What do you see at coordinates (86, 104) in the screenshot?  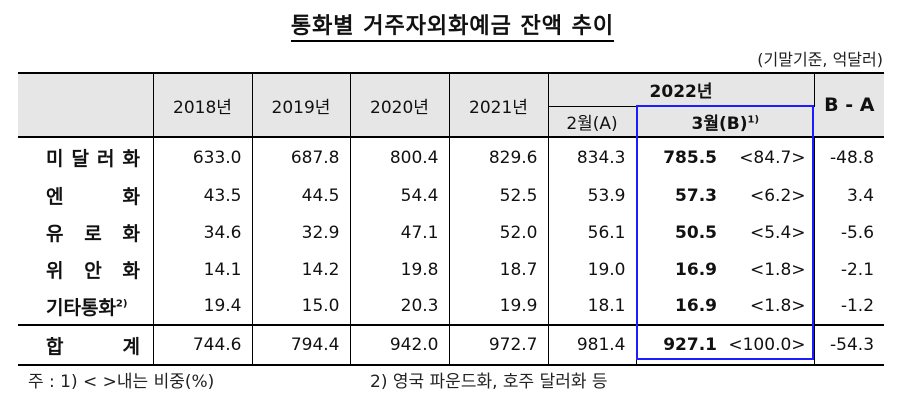 I see `header-currency` at bounding box center [86, 104].